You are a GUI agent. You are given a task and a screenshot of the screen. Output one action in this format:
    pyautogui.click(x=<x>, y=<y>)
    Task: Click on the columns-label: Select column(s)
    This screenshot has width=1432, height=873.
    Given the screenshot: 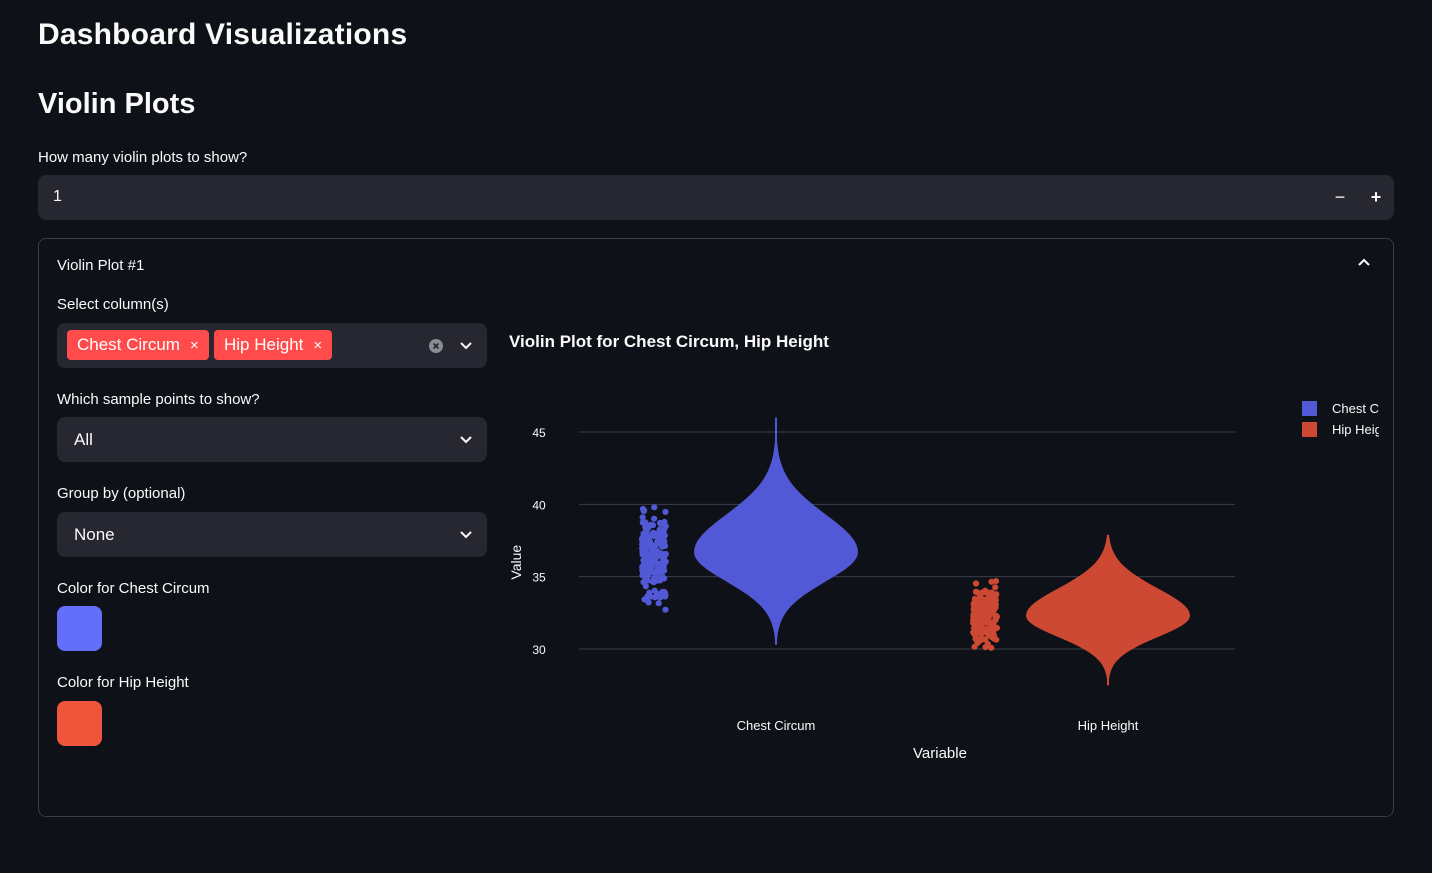 What is the action you would take?
    pyautogui.click(x=113, y=304)
    